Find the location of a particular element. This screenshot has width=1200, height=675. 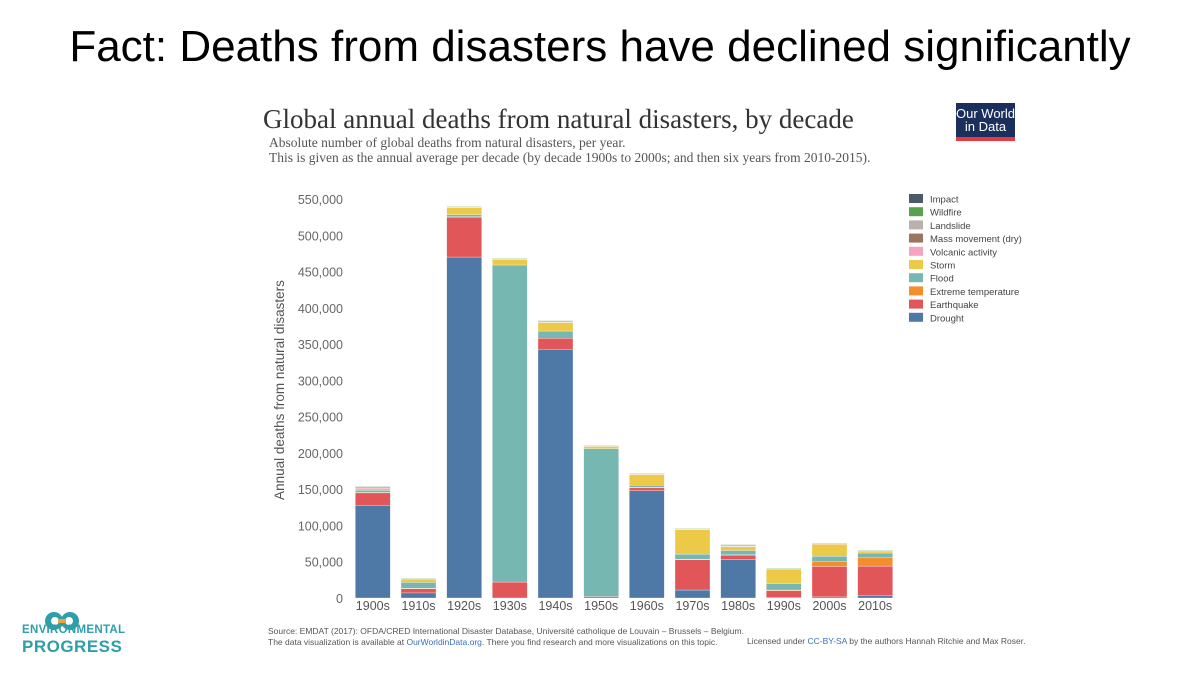

x-tick-label: 1970s is located at coordinates (692, 606).